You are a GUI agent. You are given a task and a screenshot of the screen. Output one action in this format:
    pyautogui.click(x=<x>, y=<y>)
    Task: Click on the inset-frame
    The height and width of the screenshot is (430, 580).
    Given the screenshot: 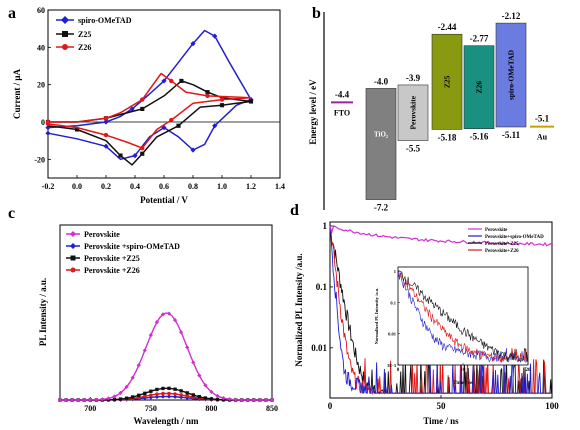 What is the action you would take?
    pyautogui.click(x=463, y=316)
    